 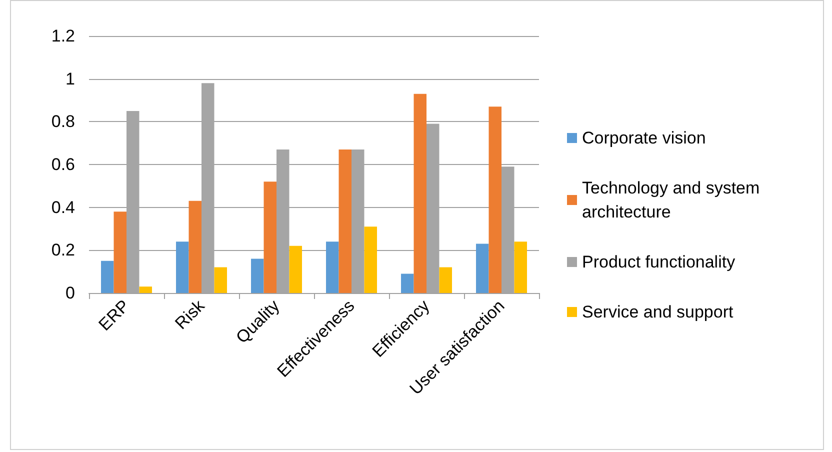 What do you see at coordinates (63, 207) in the screenshot?
I see `y-tick-label: 0.4` at bounding box center [63, 207].